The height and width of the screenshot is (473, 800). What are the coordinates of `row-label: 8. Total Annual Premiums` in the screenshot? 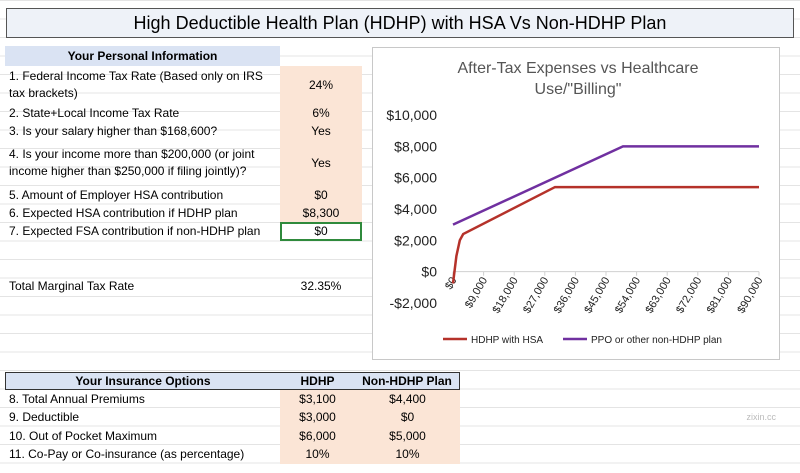 It's located at (77, 398).